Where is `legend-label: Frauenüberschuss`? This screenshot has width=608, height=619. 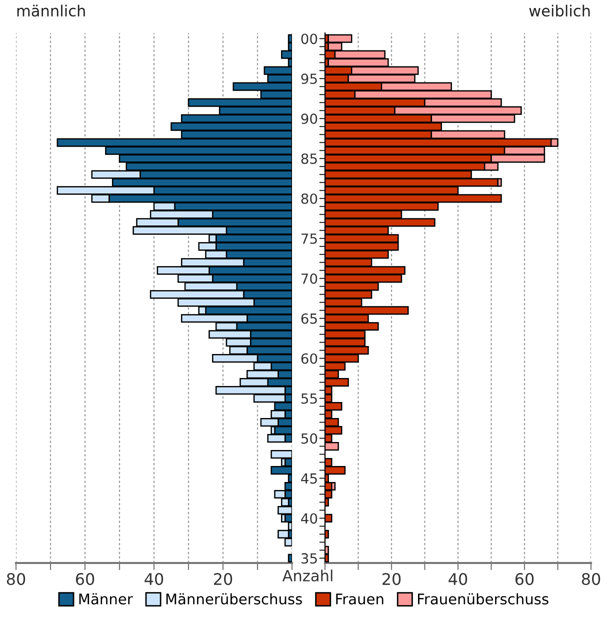 legend-label: Frauenüberschuss is located at coordinates (483, 599).